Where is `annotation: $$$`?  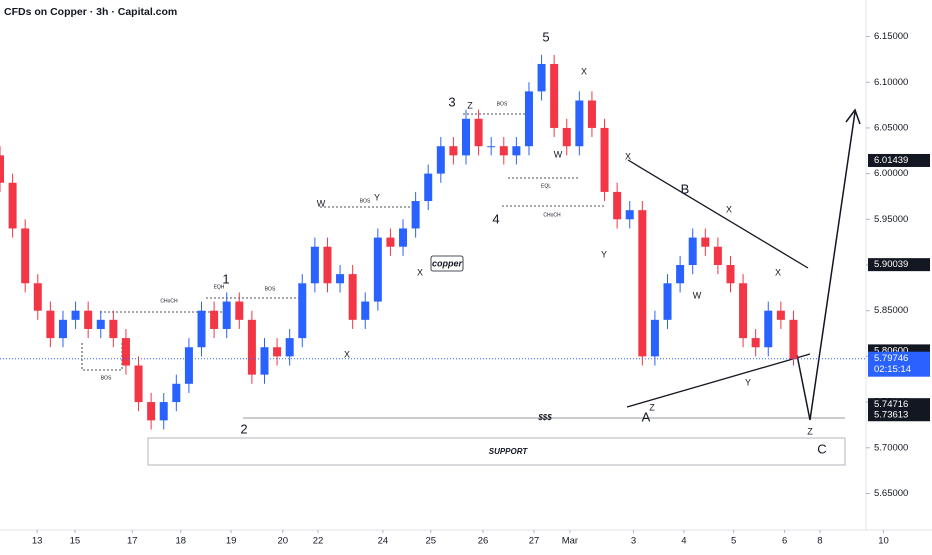 annotation: $$$ is located at coordinates (544, 417).